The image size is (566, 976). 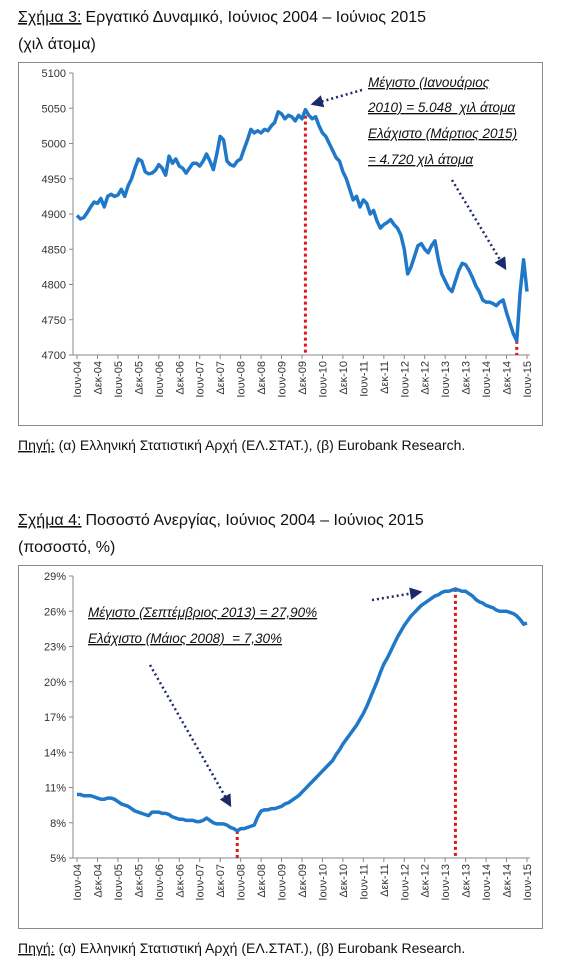 I want to click on y-tick-label: 4700, so click(x=54, y=356).